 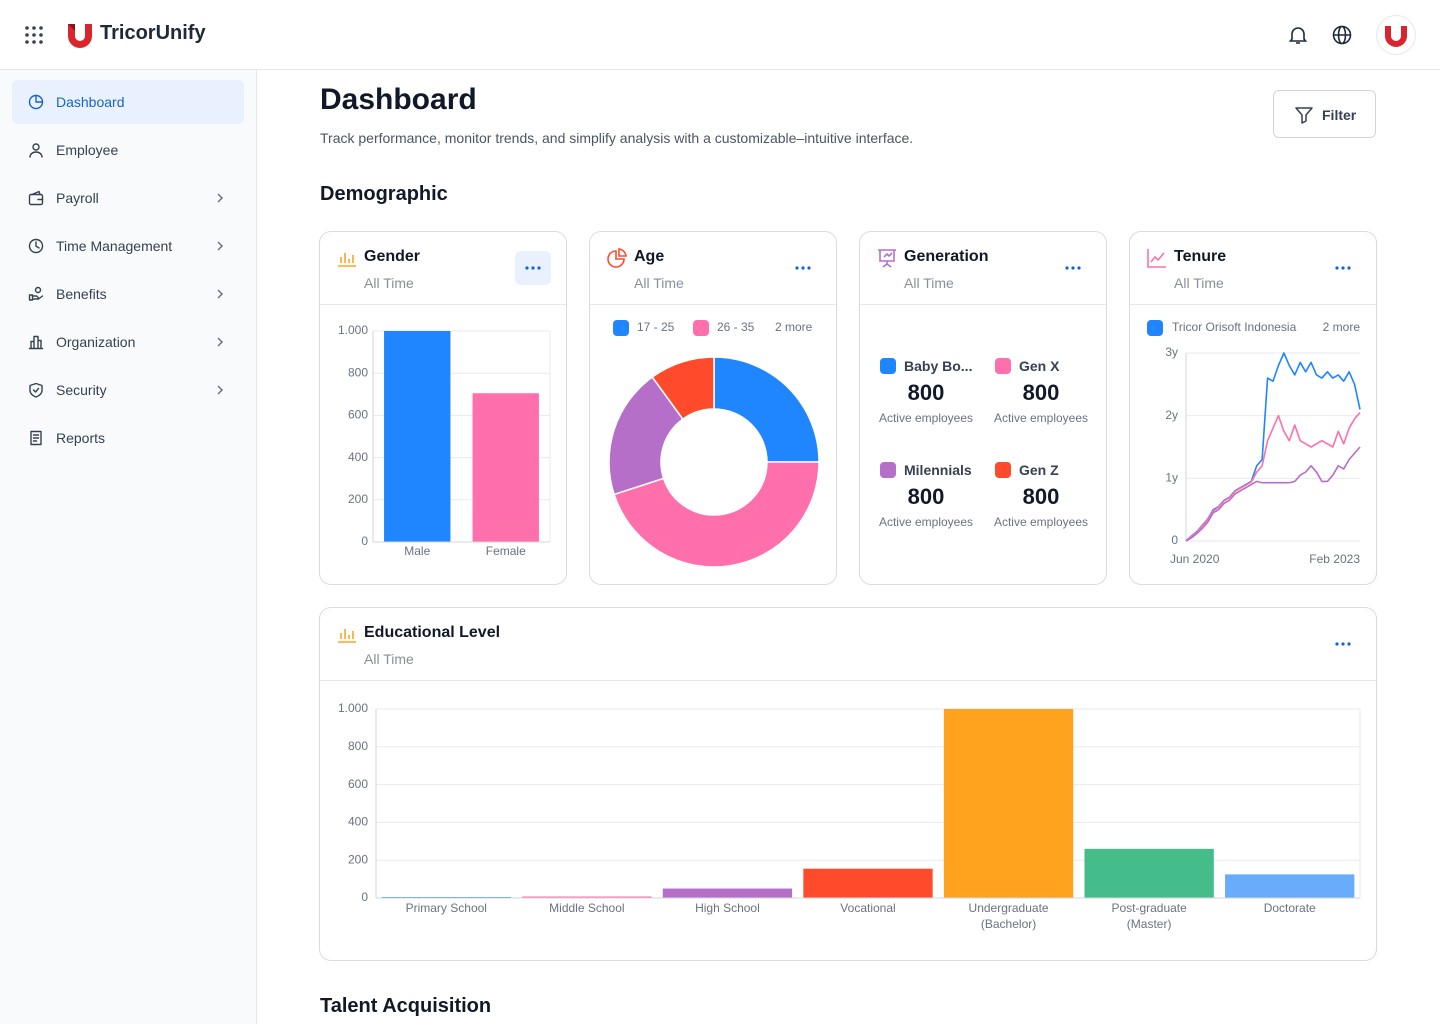 I want to click on avatar, so click(x=1396, y=35).